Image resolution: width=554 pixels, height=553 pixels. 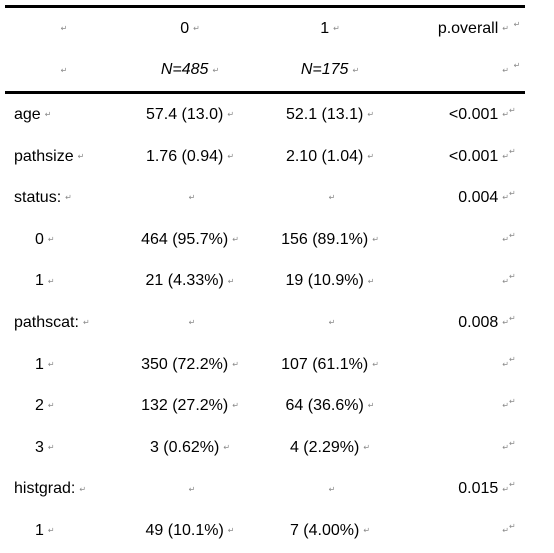 I want to click on cell-text: 464 (95.7%), so click(x=185, y=239).